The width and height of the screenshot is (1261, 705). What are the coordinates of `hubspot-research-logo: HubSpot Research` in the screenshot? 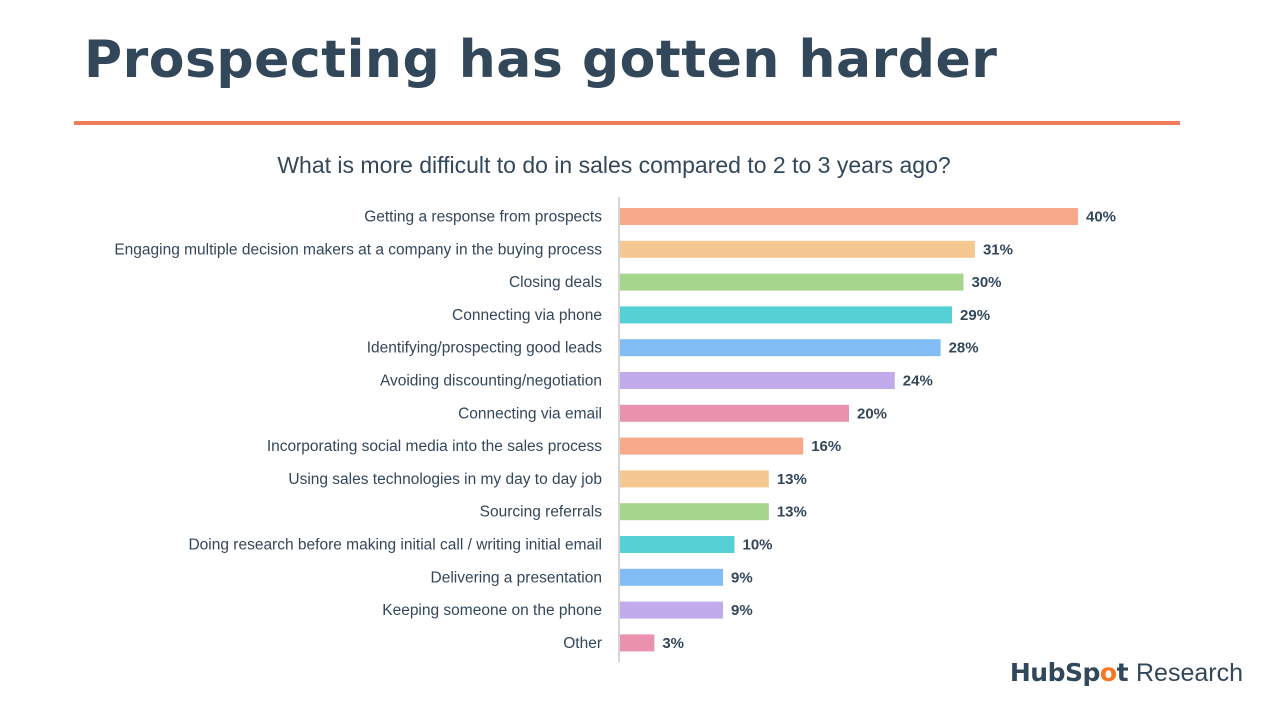 It's located at (1126, 673).